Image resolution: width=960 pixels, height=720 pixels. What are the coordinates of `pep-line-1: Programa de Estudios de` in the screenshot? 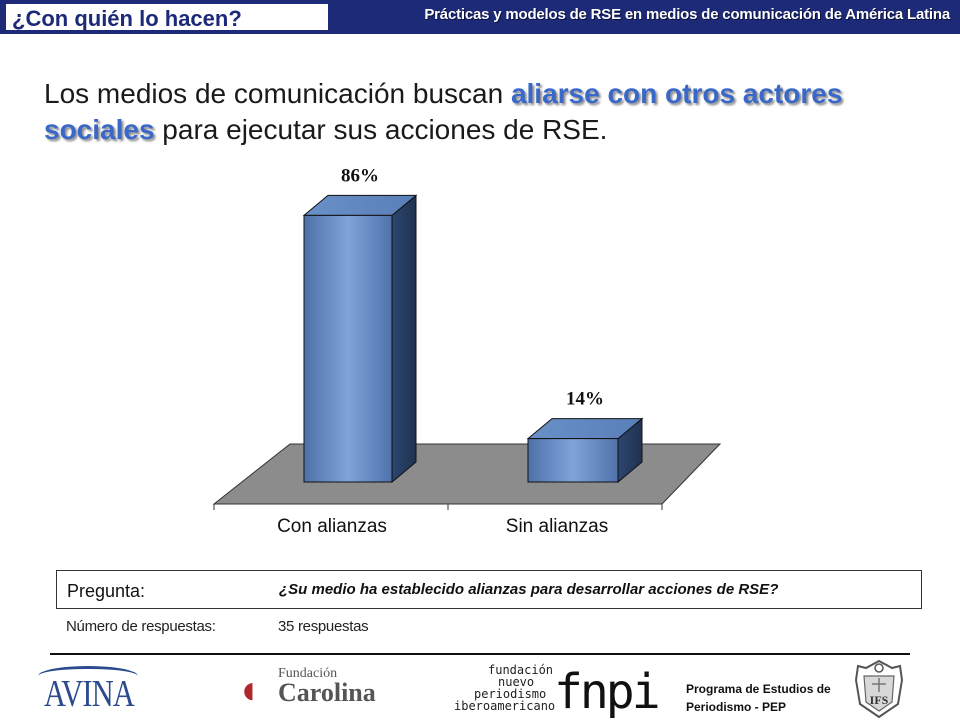 It's located at (758, 689).